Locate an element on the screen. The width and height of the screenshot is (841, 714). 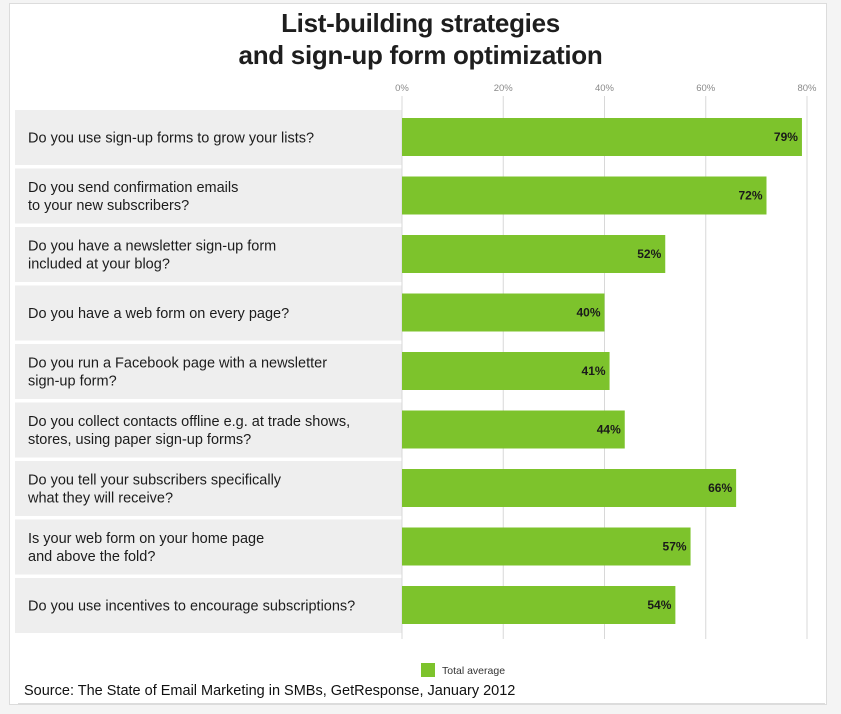
category-label: Do you have a newsletter sign-up form is located at coordinates (152, 247).